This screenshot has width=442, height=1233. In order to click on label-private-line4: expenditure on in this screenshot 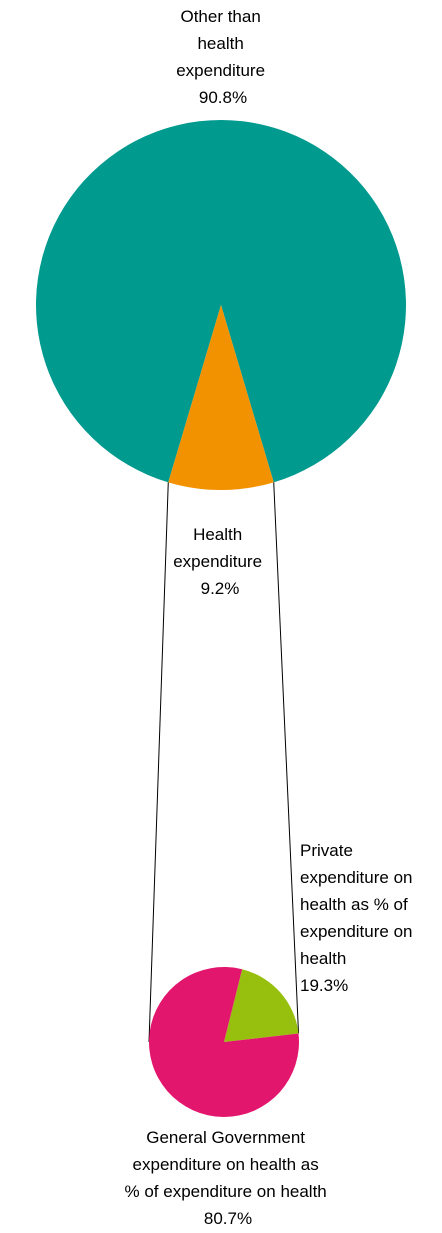, I will do `click(356, 931)`.